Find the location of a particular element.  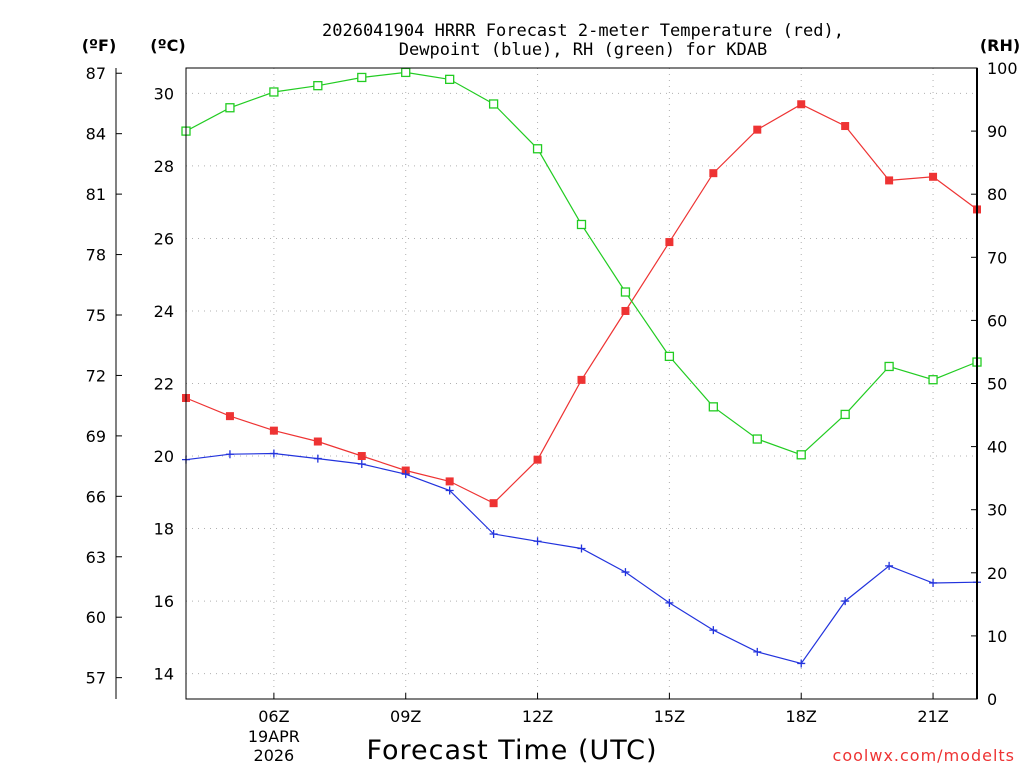

rh-tick-label: 100 is located at coordinates (1002, 68).